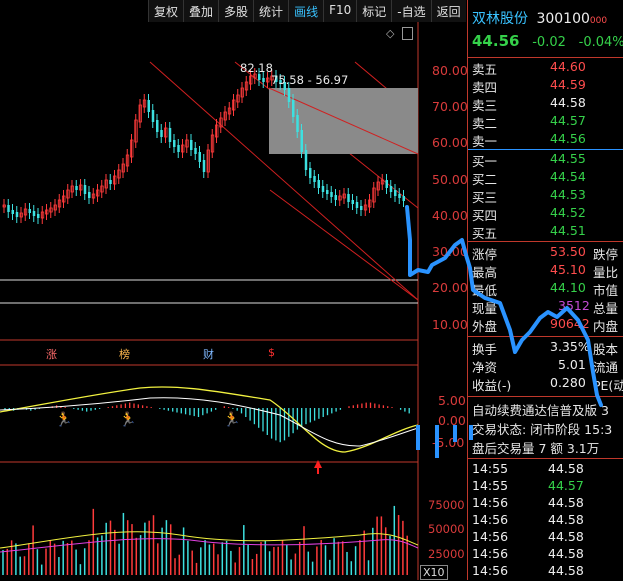  What do you see at coordinates (485, 254) in the screenshot?
I see `stat-label: 涨停` at bounding box center [485, 254].